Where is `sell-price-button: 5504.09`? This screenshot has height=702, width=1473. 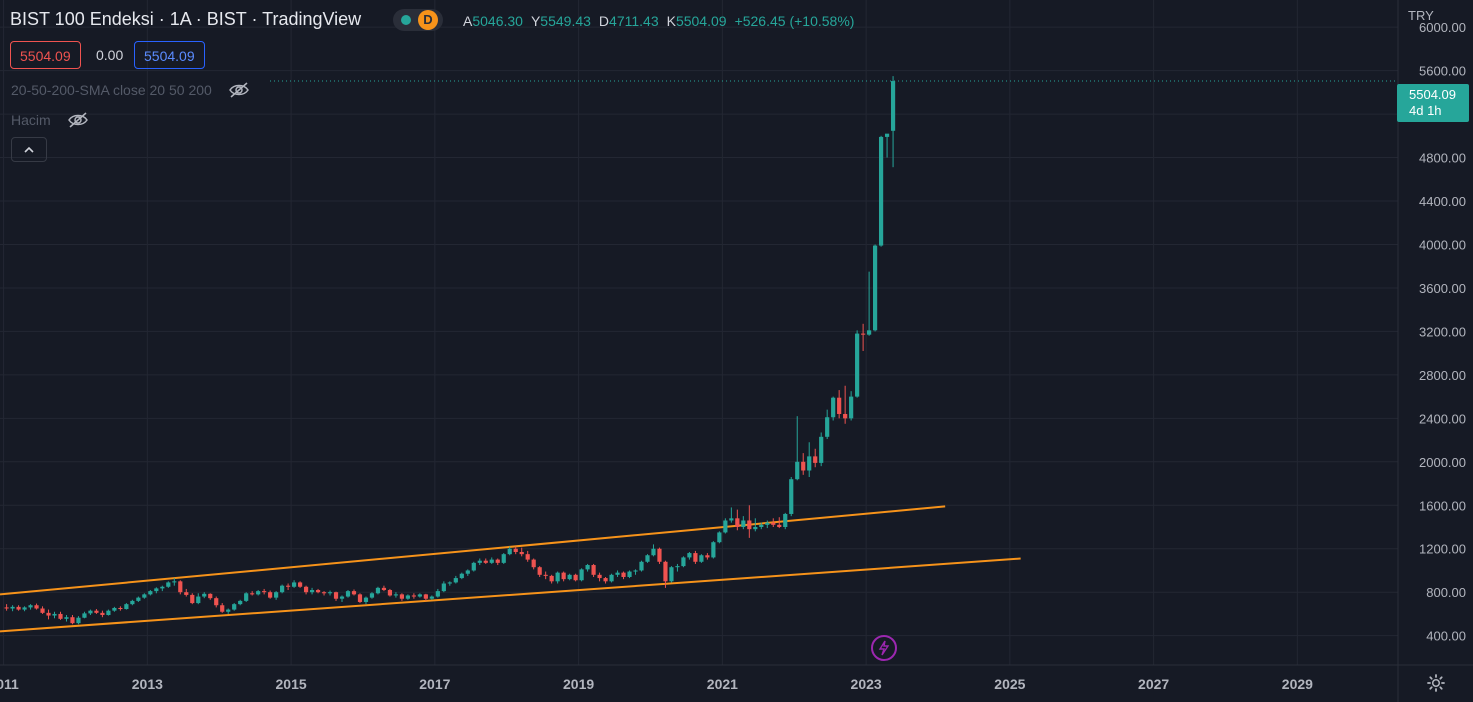 sell-price-button: 5504.09 is located at coordinates (45, 55).